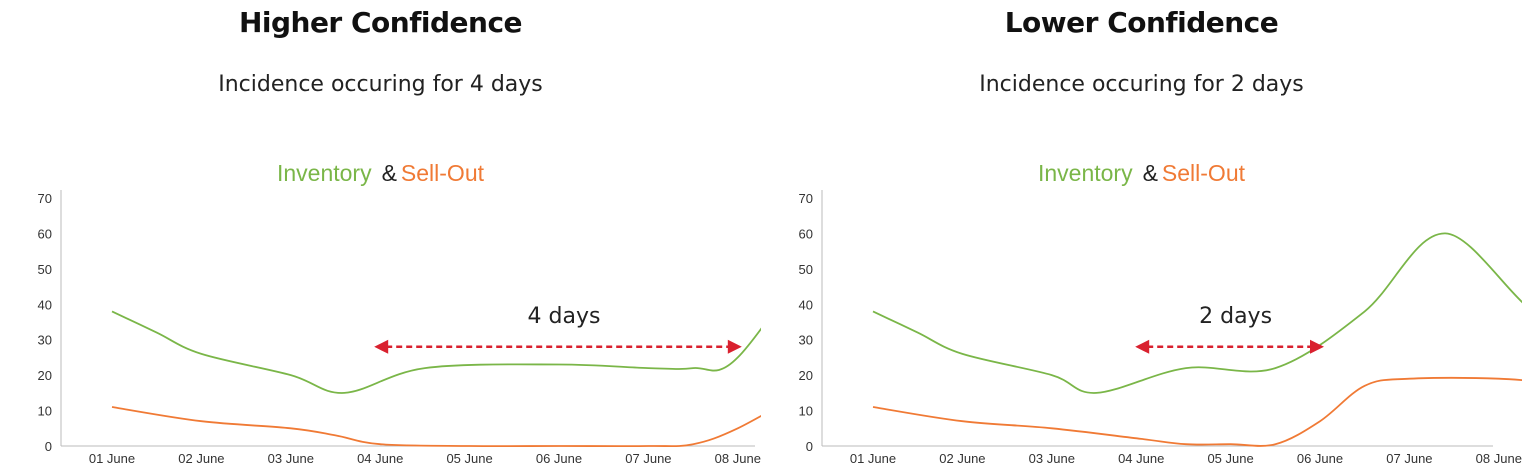  I want to click on duration-label: 4 days, so click(564, 316).